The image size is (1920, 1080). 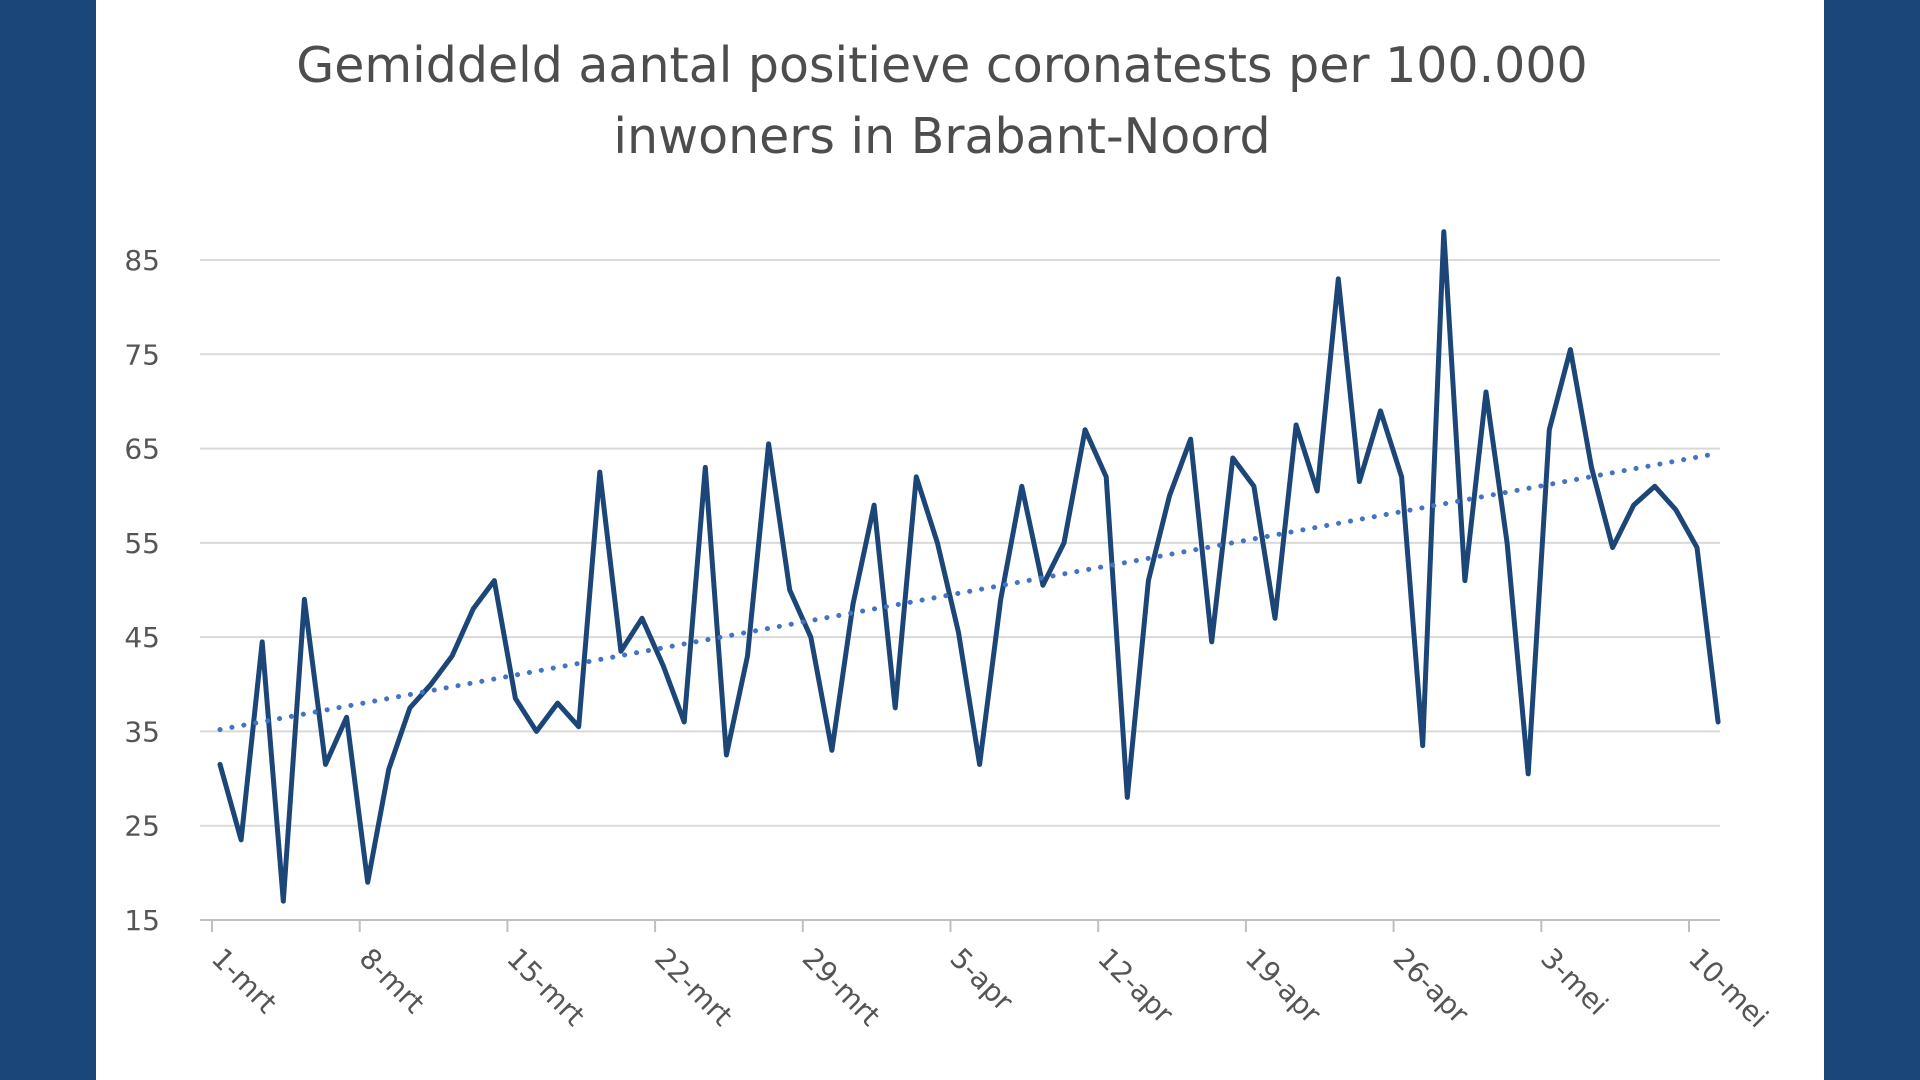 What do you see at coordinates (142, 543) in the screenshot?
I see `y-tick-label: 55` at bounding box center [142, 543].